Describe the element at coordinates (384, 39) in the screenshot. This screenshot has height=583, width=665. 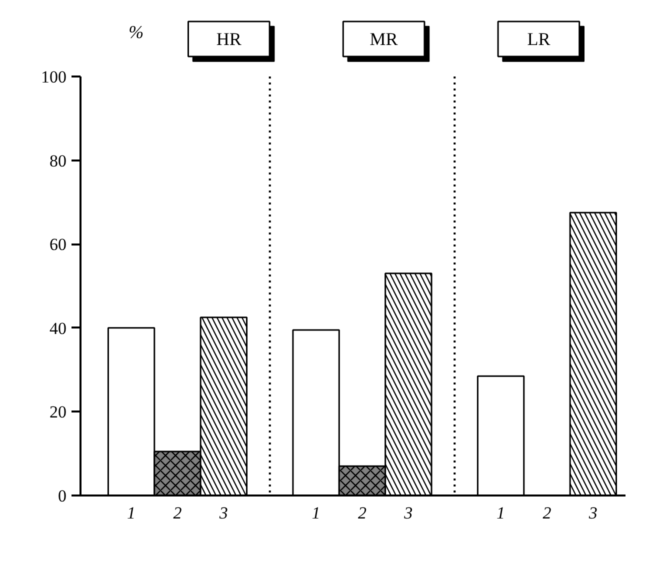
I see `text: MR` at that location.